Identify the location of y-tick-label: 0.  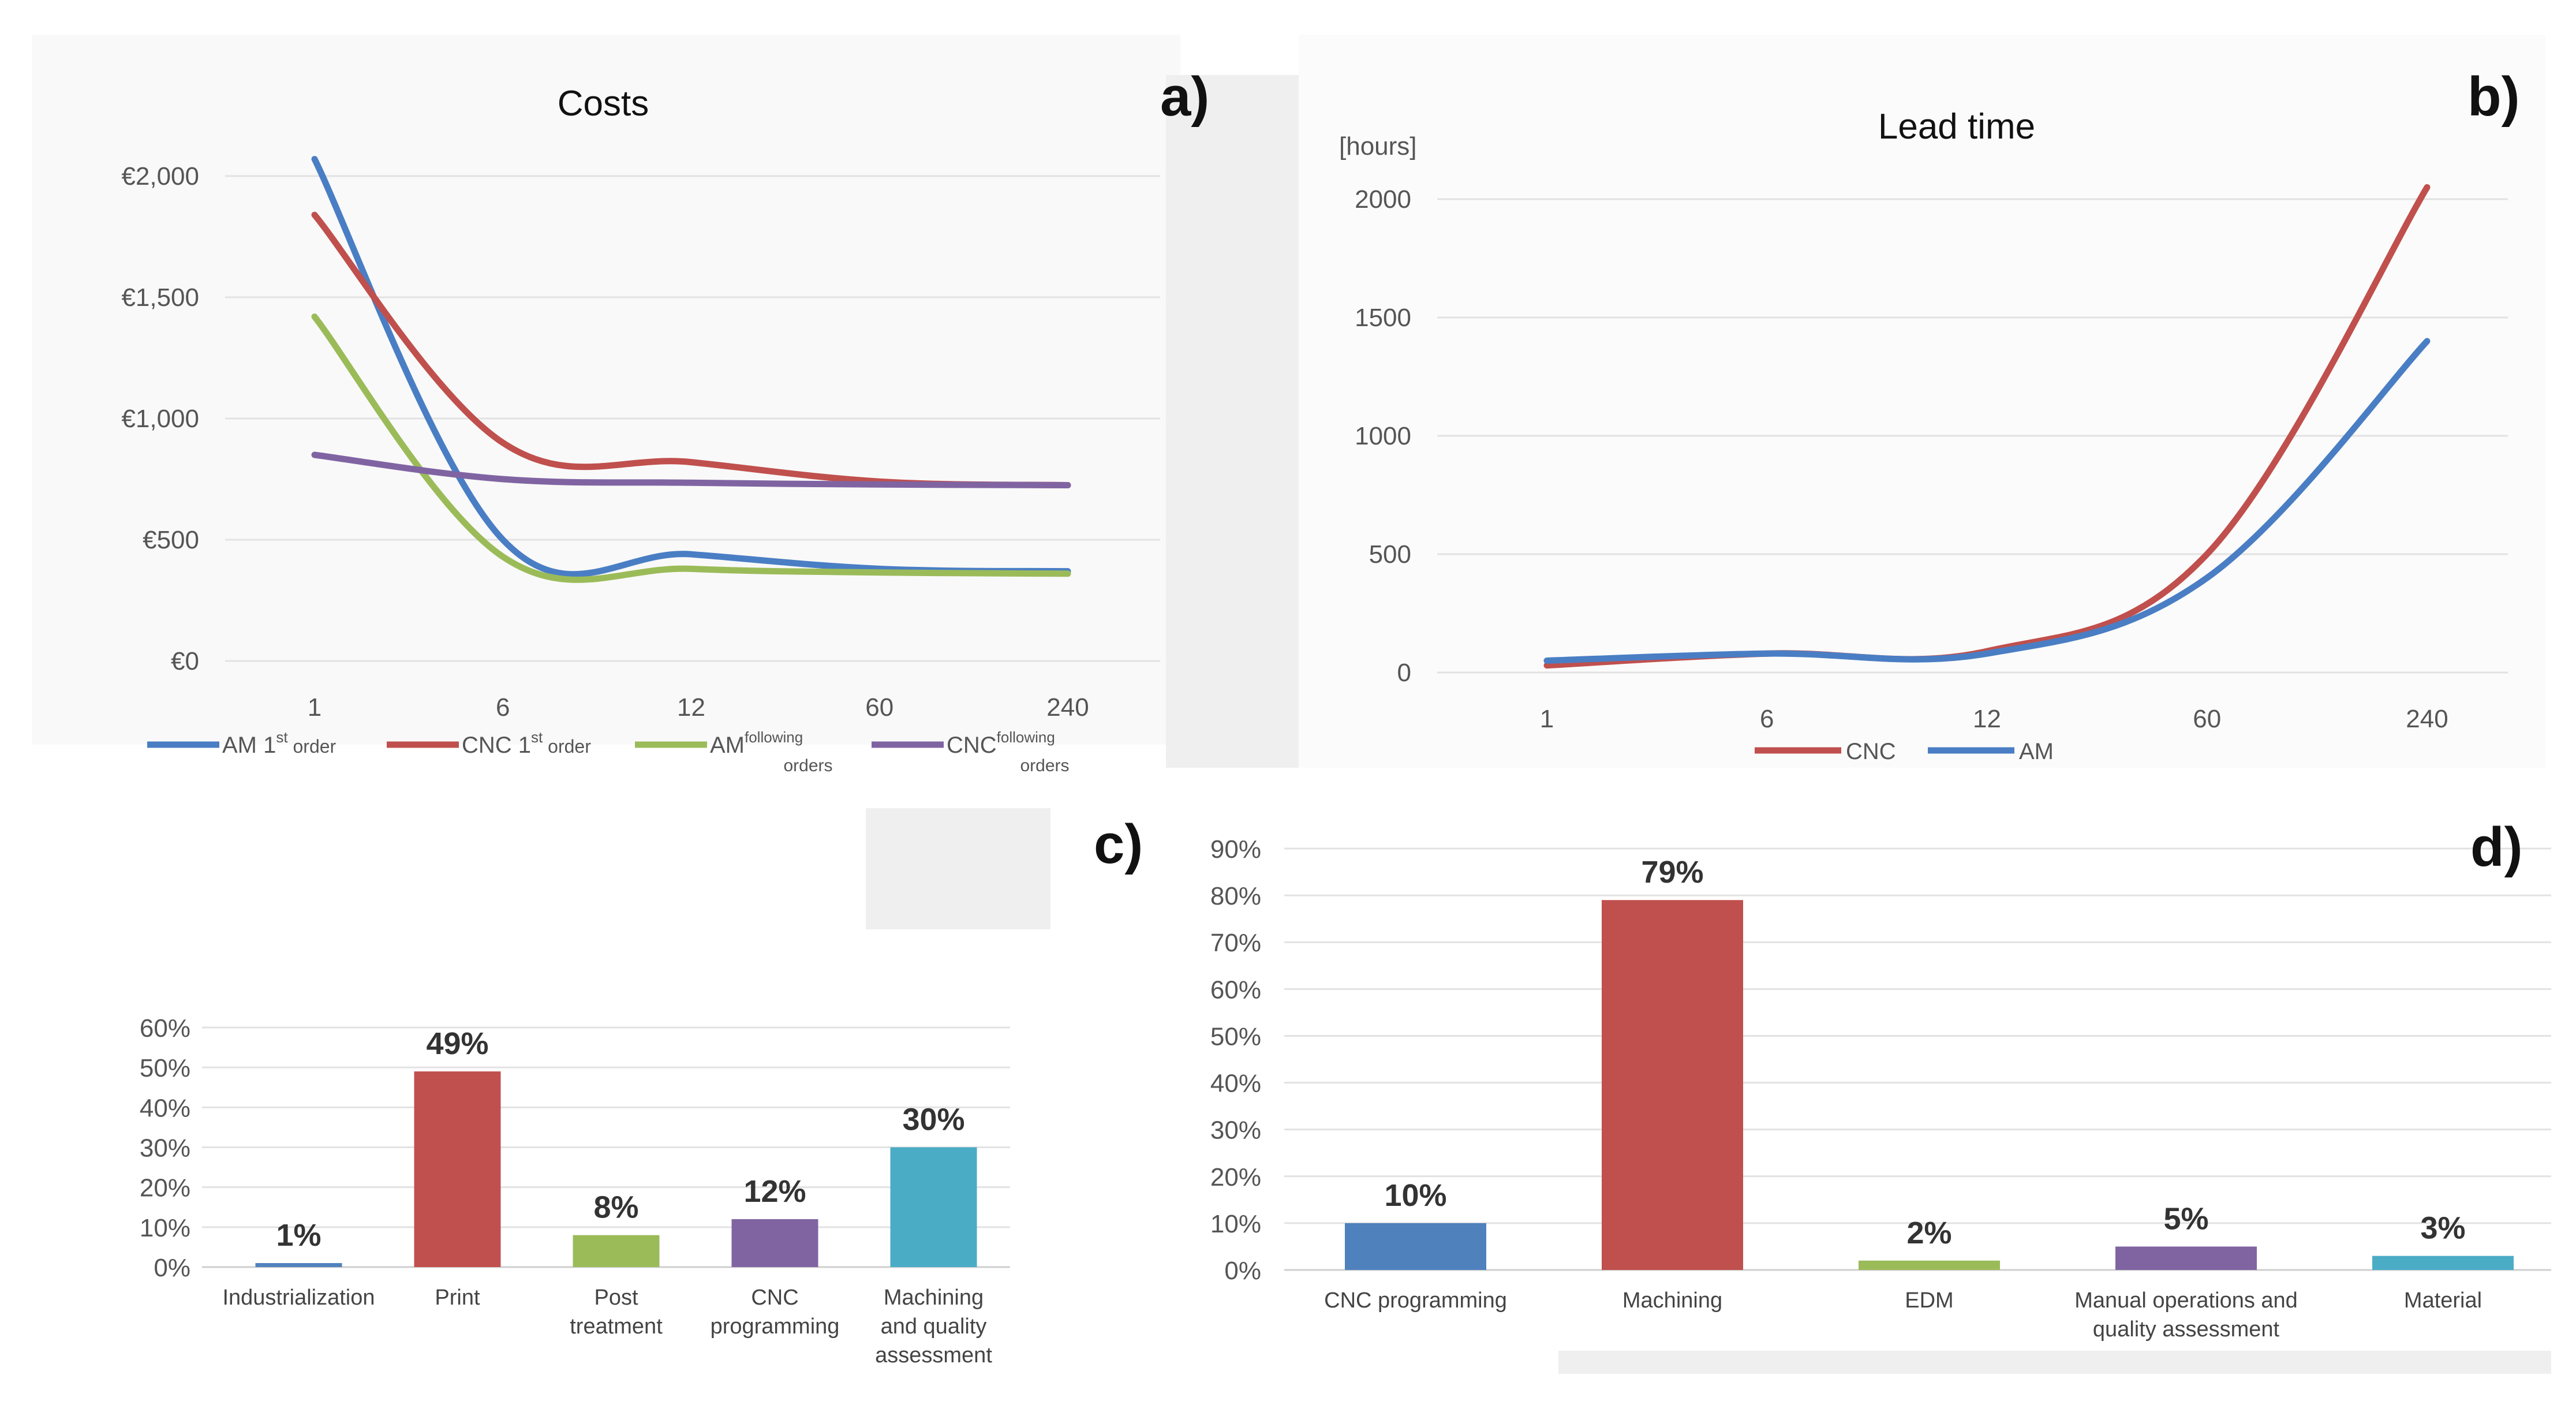
(1404, 673).